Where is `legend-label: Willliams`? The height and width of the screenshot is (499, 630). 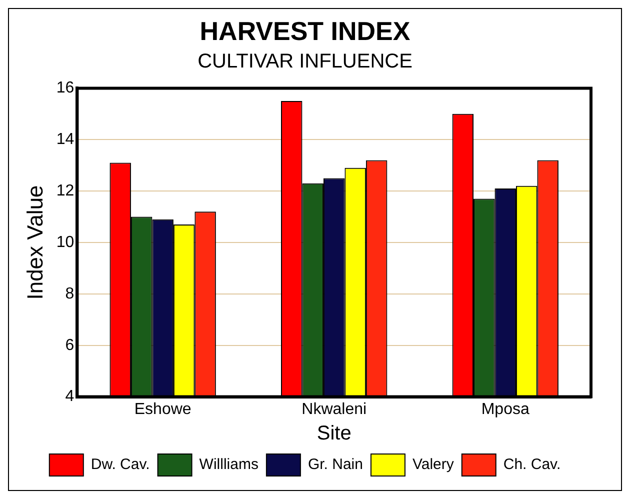
legend-label: Willliams is located at coordinates (228, 465).